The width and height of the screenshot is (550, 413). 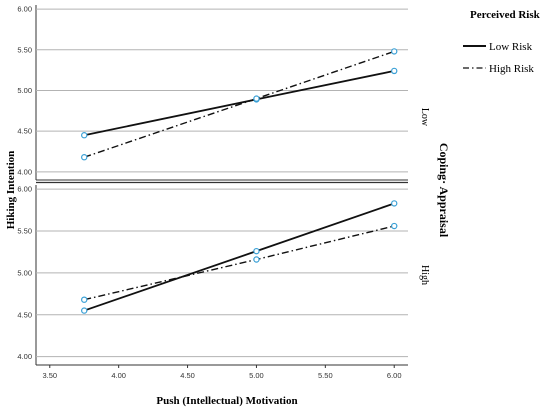 I want to click on series-line-low-high-risk, so click(x=239, y=104).